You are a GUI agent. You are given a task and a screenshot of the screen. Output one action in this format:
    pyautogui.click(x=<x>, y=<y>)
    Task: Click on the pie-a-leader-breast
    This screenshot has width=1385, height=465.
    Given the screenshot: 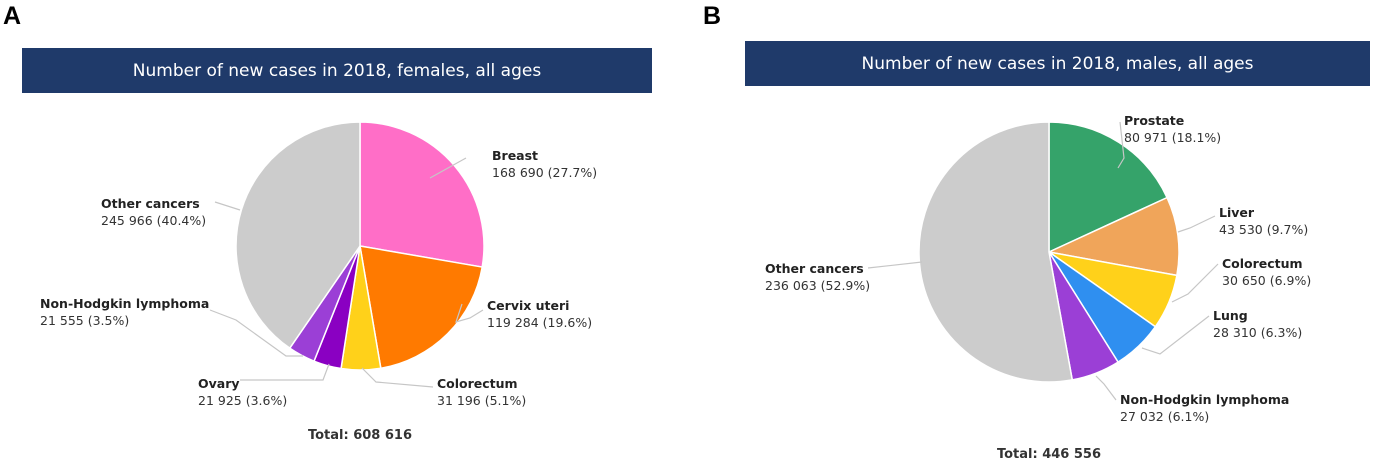 What is the action you would take?
    pyautogui.click(x=448, y=168)
    